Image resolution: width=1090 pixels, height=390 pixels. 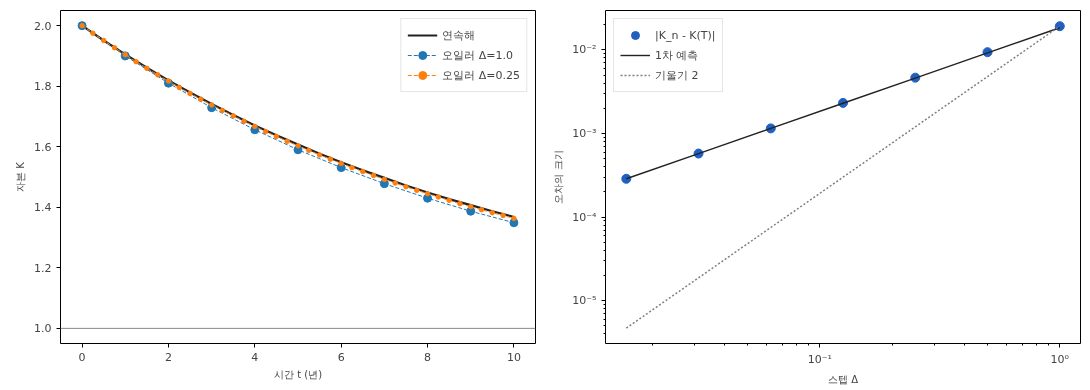 What do you see at coordinates (584, 50) in the screenshot?
I see `y-tick-label: 10⁻²` at bounding box center [584, 50].